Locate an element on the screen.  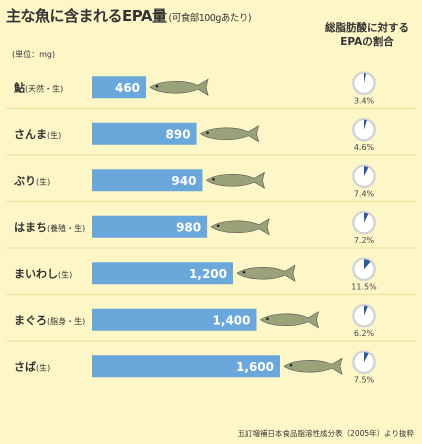
category-label: ぶり(生) is located at coordinates (31, 180).